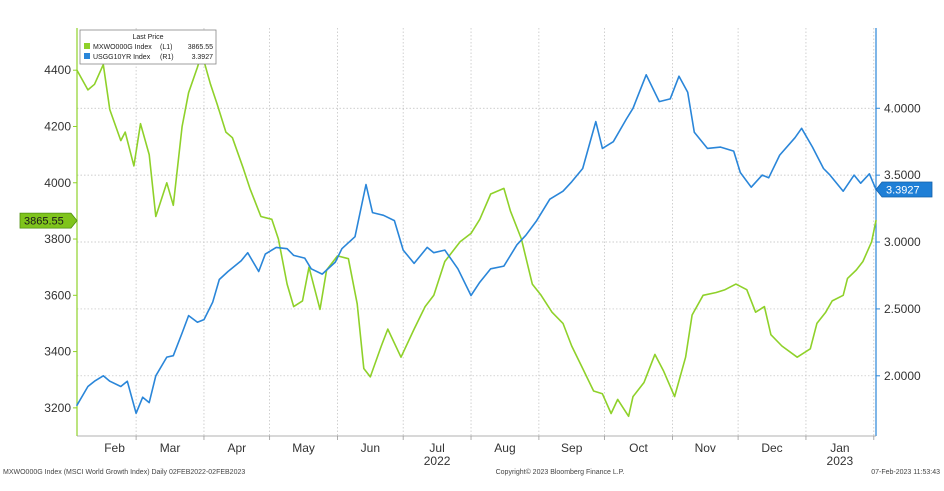 Image resolution: width=944 pixels, height=491 pixels. What do you see at coordinates (57, 352) in the screenshot?
I see `left-tick-label: 3400` at bounding box center [57, 352].